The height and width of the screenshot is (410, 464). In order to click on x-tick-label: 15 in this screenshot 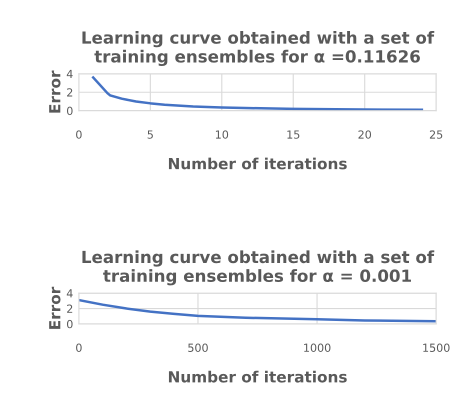, I will do `click(293, 134)`.